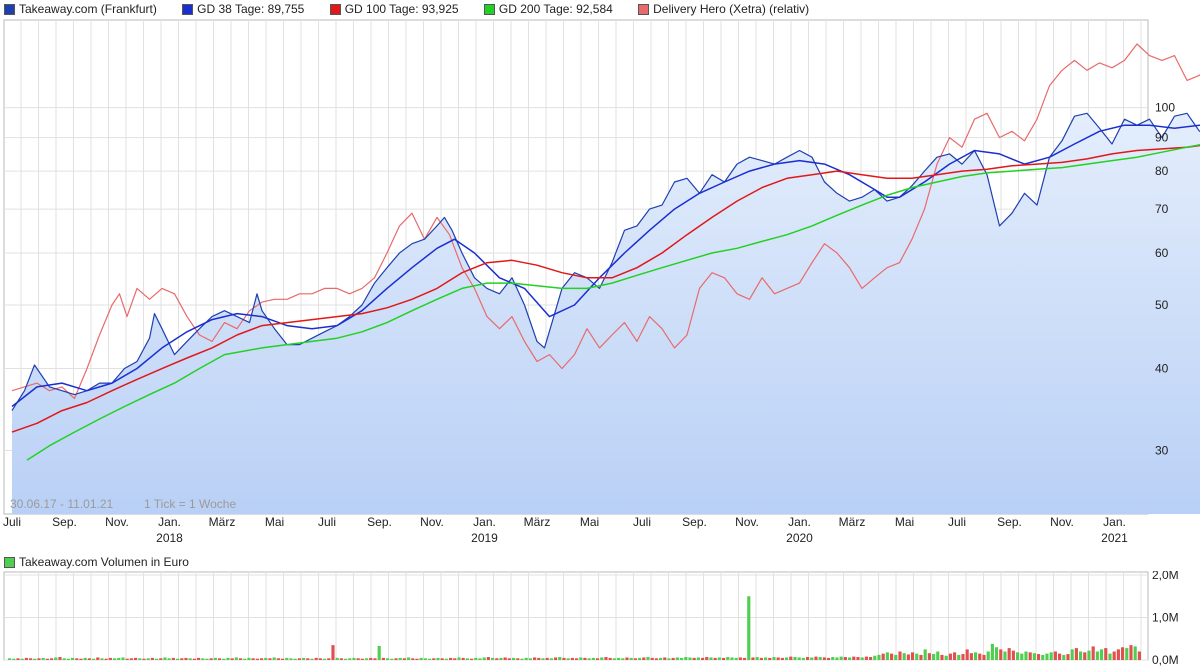  Describe the element at coordinates (251, 9) in the screenshot. I see `legend-label-gd38: GD 38 Tage: 89,755` at that location.